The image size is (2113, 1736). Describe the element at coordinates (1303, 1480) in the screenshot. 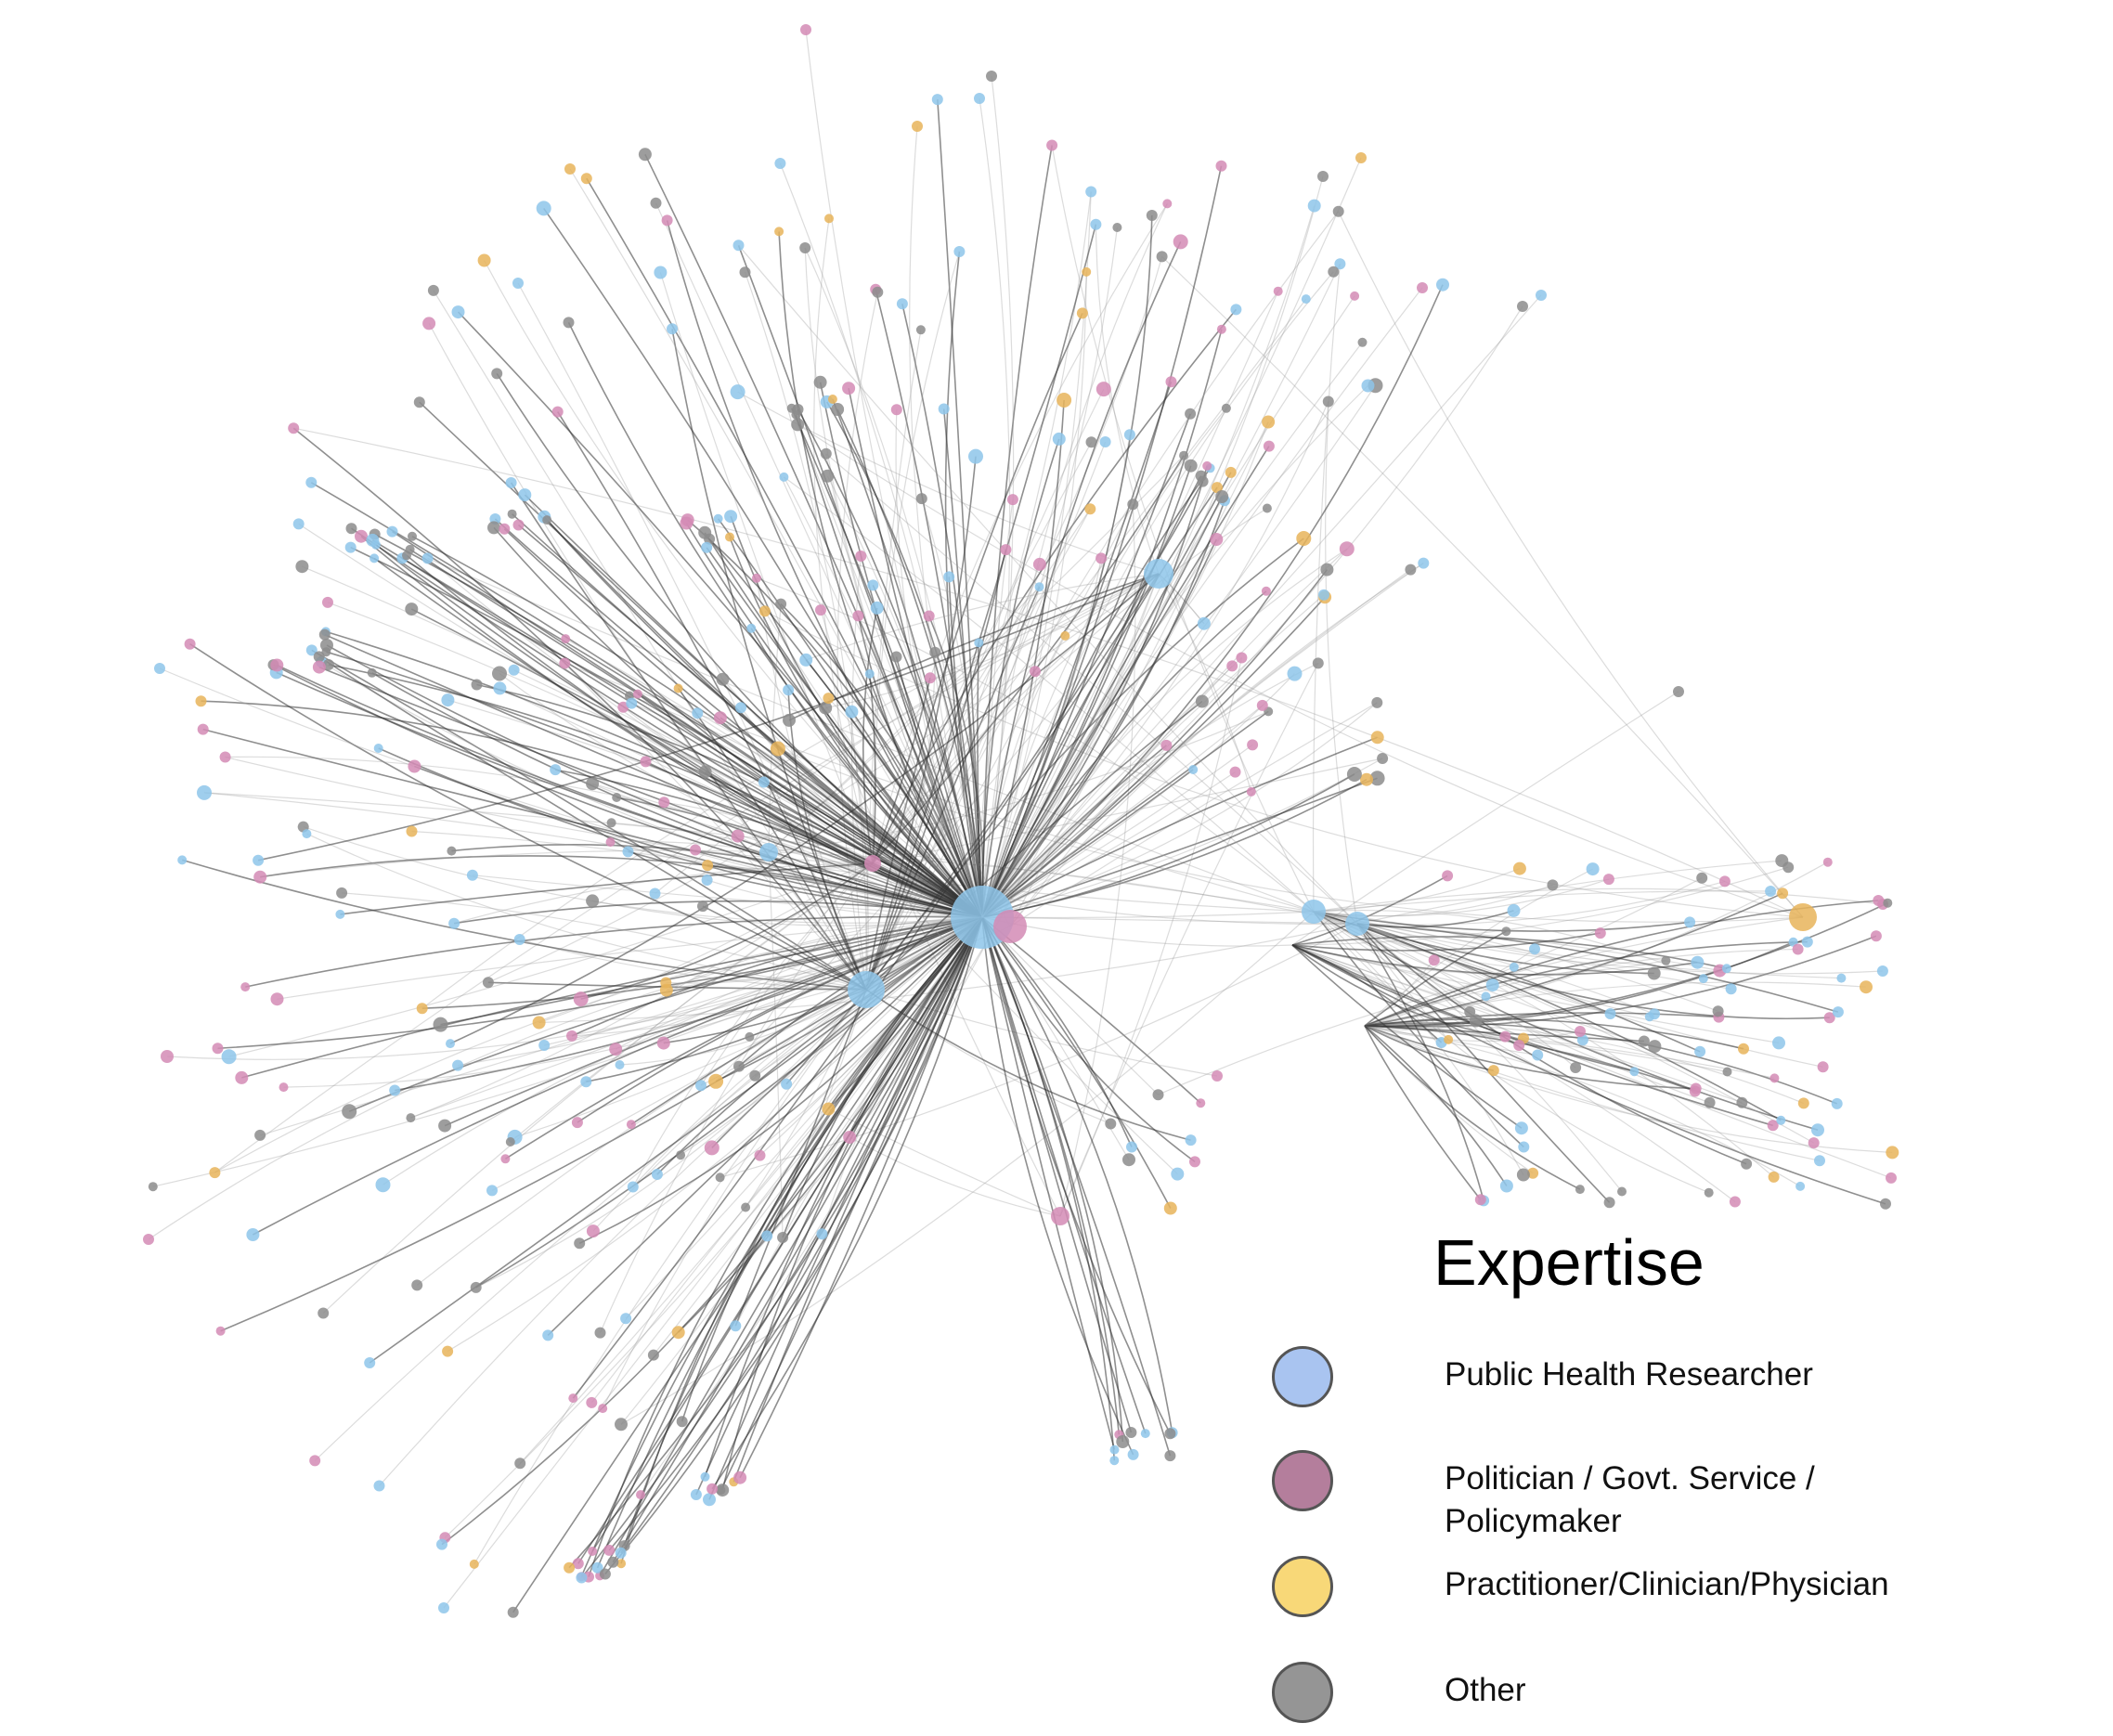

I see `legend-swatch-policymaker` at that location.